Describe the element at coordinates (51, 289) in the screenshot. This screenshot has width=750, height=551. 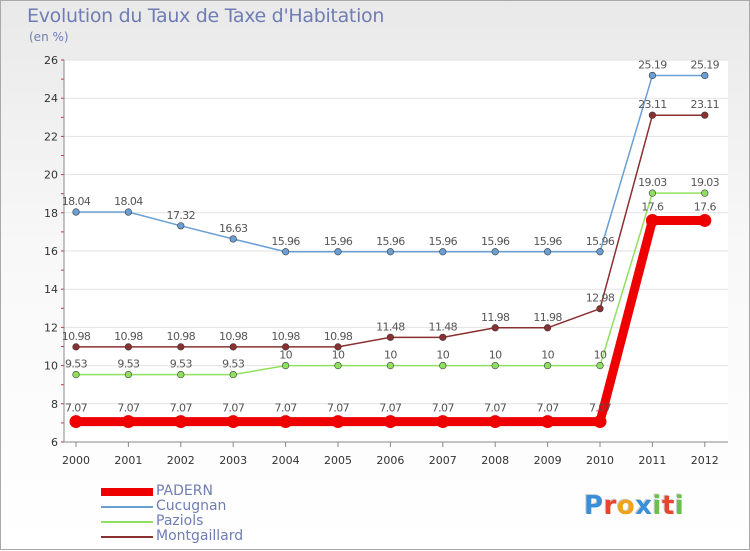
I see `y-tick-label: 14` at that location.